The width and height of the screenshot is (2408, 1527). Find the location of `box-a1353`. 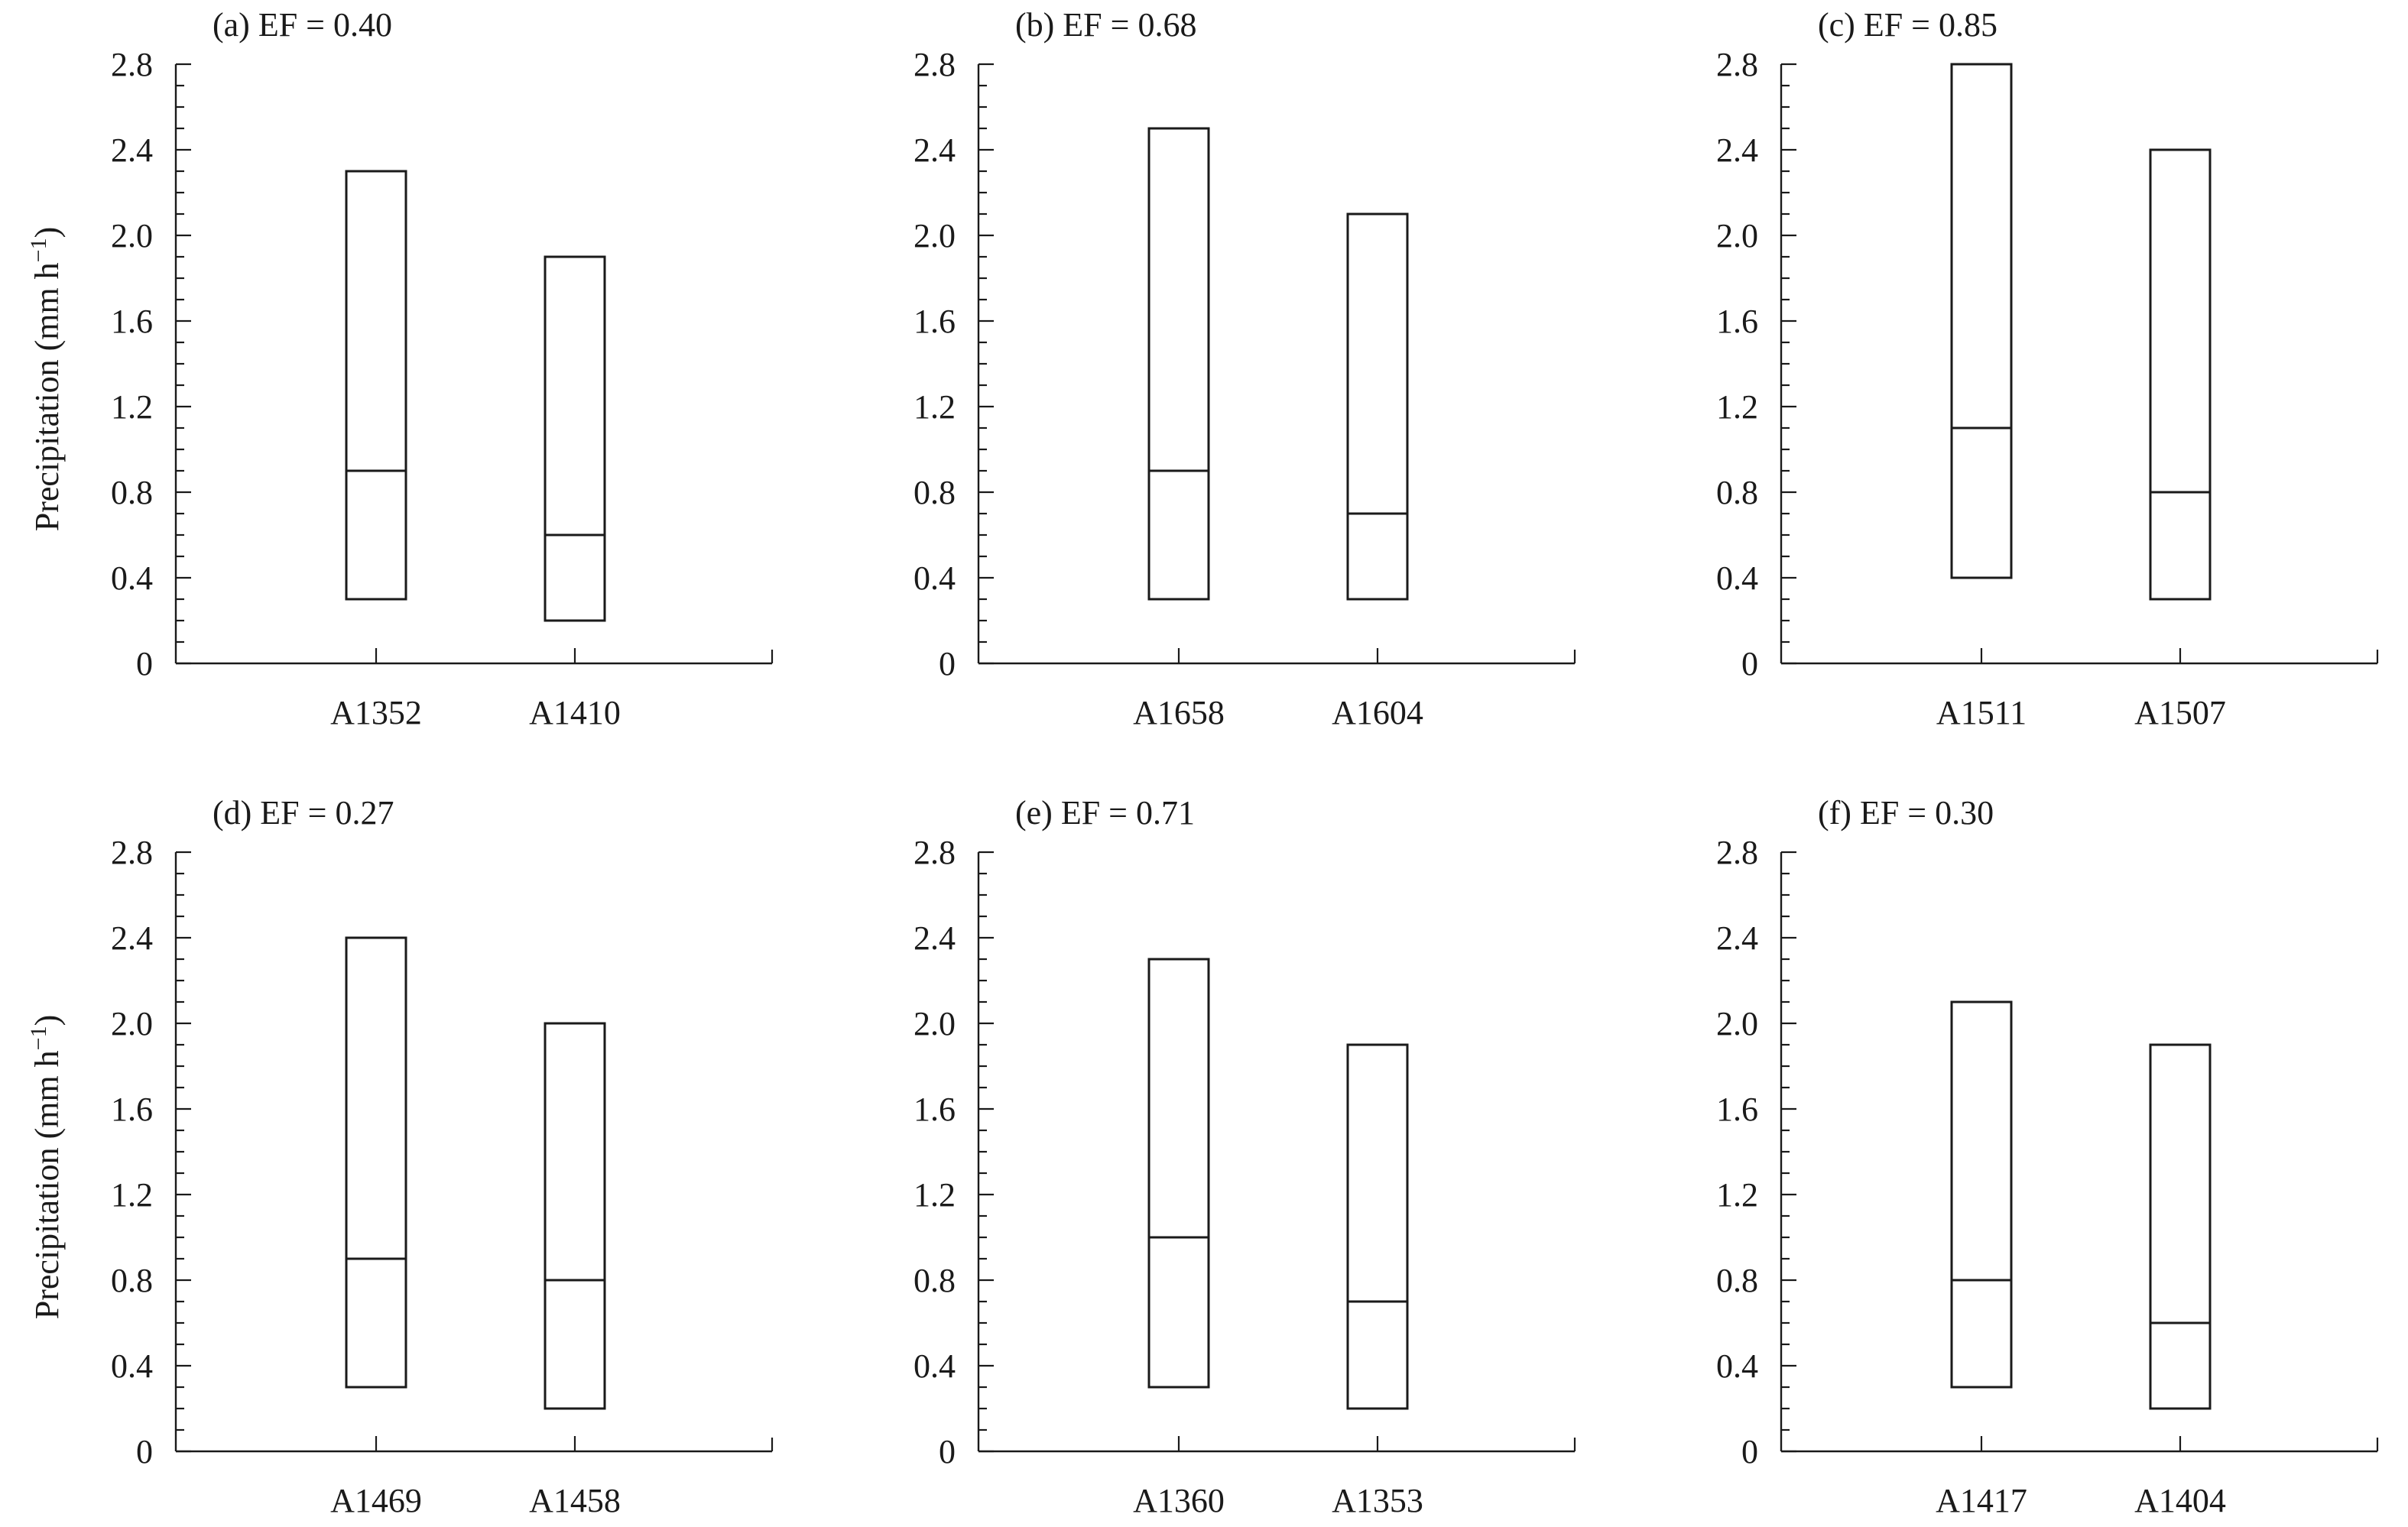

box-a1353 is located at coordinates (1377, 1226).